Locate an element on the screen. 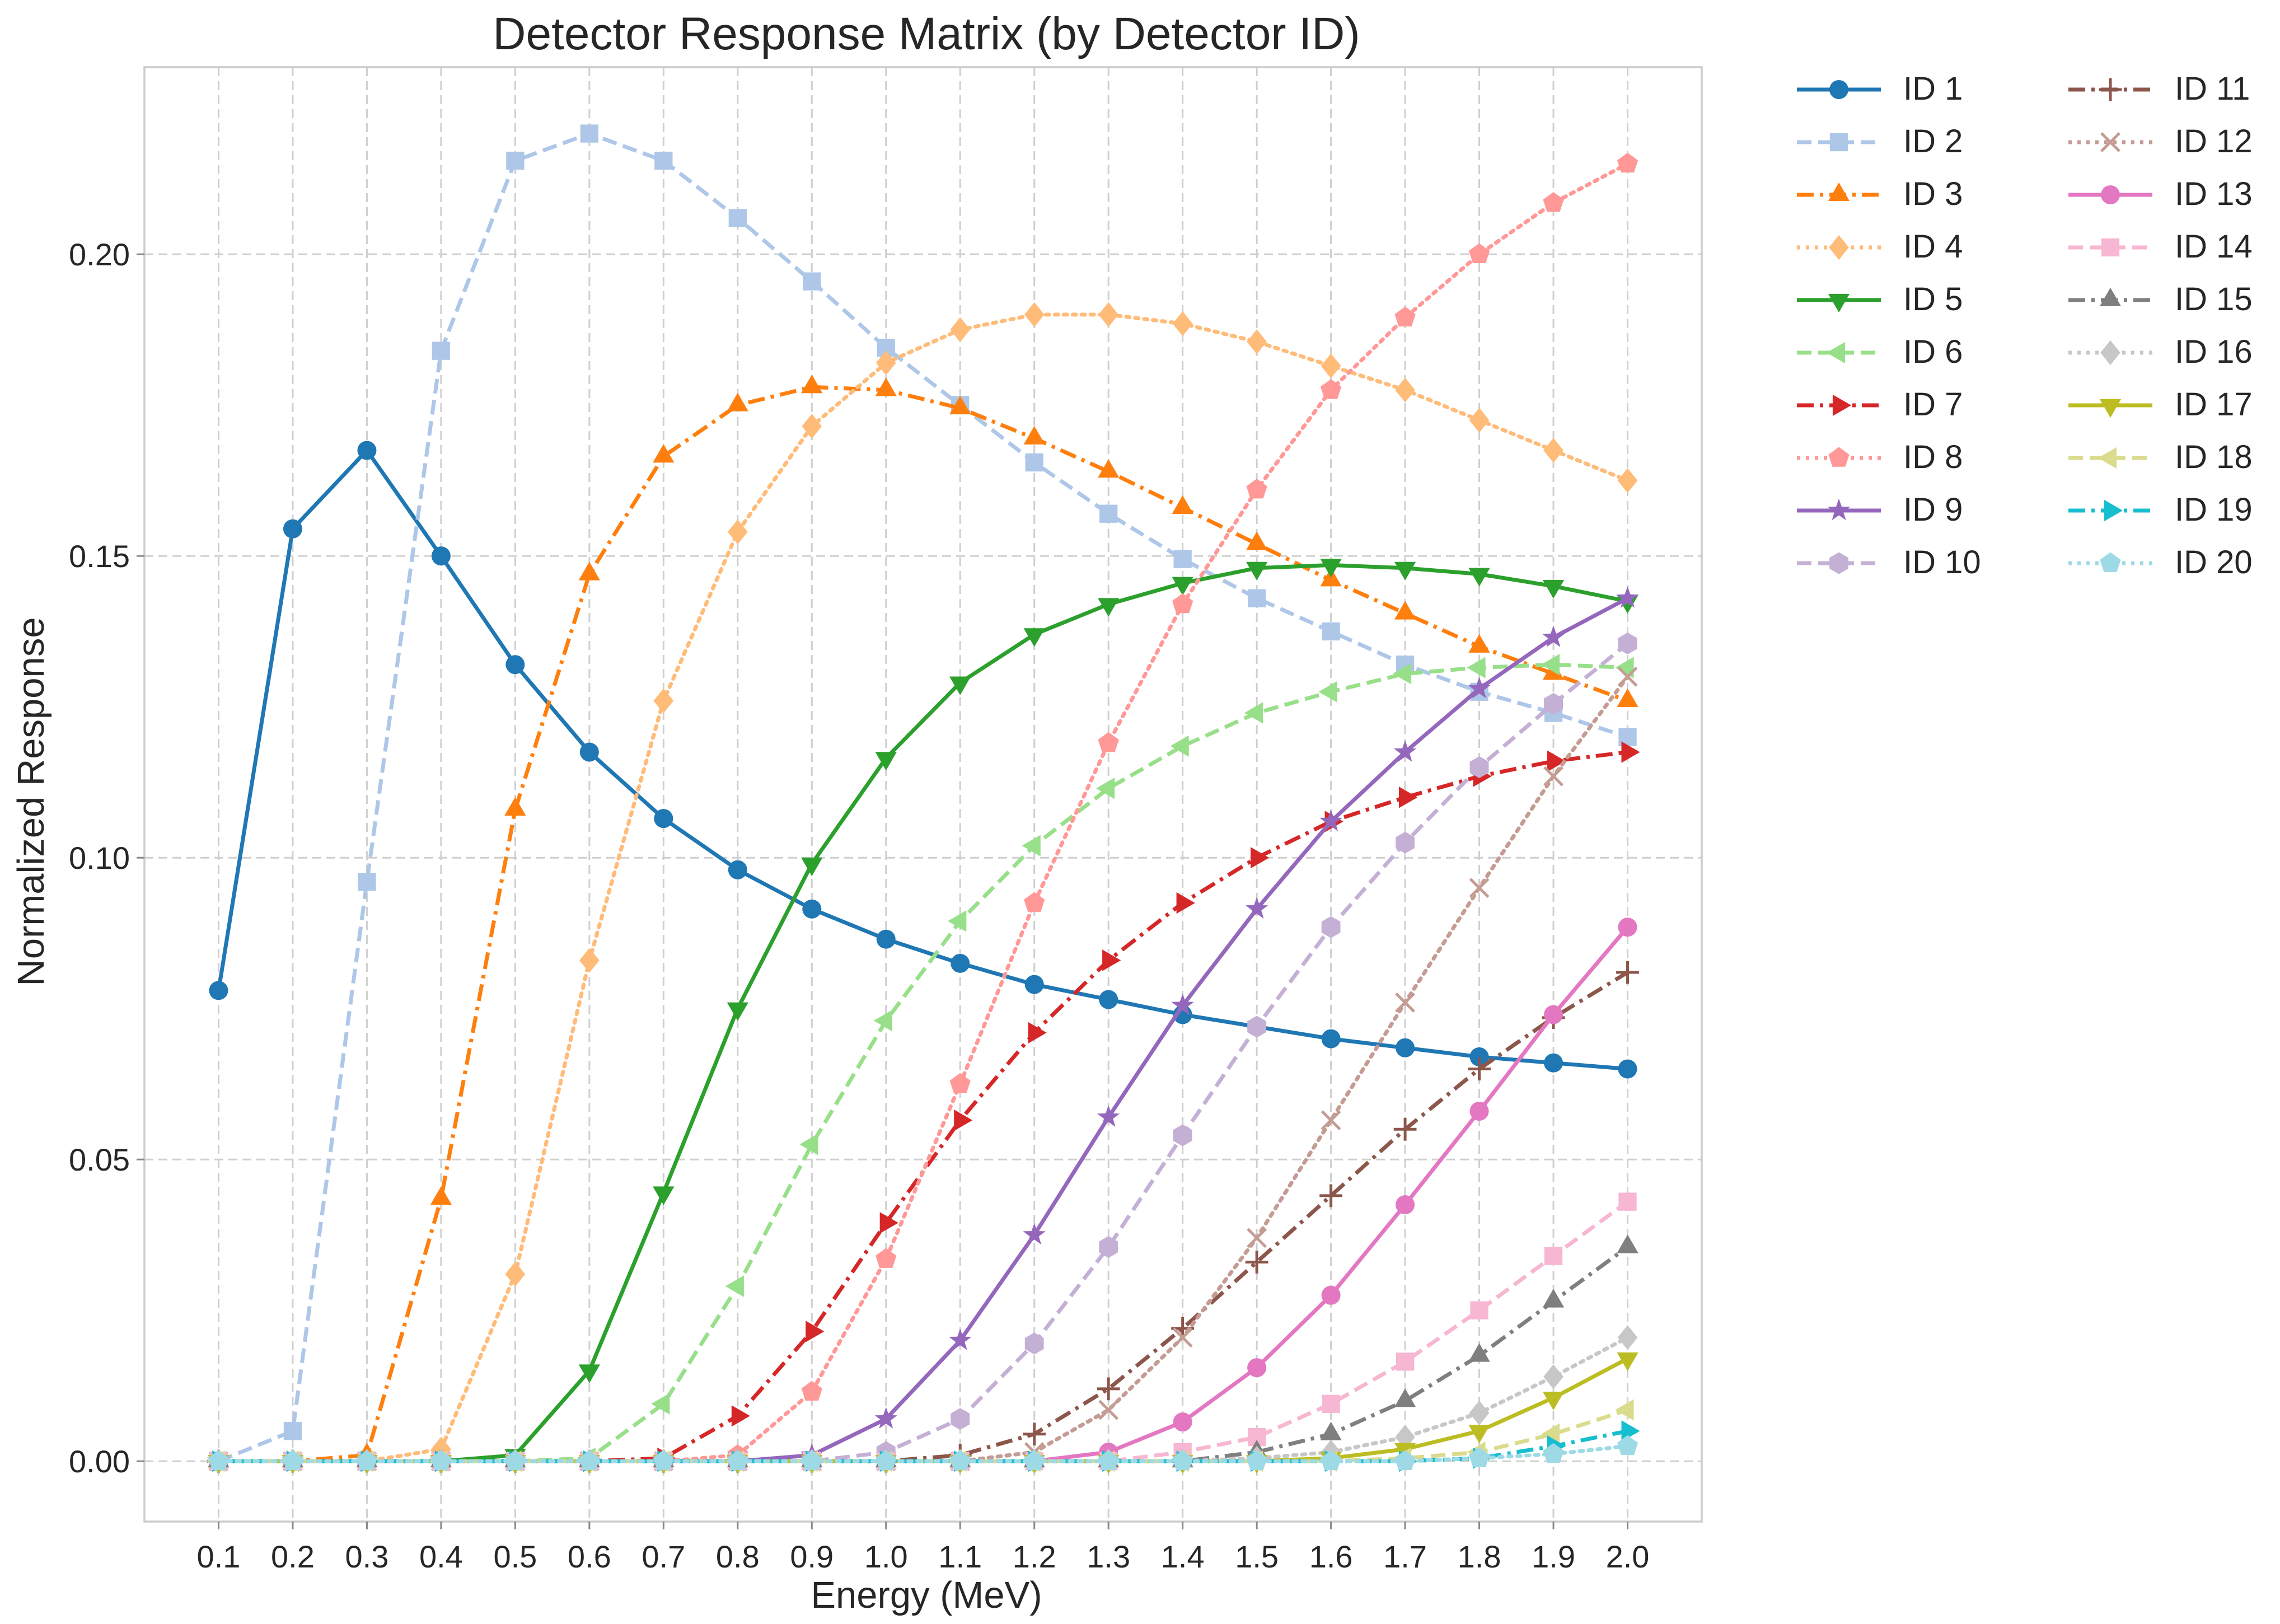  legend-label: ID 8 is located at coordinates (1933, 457).